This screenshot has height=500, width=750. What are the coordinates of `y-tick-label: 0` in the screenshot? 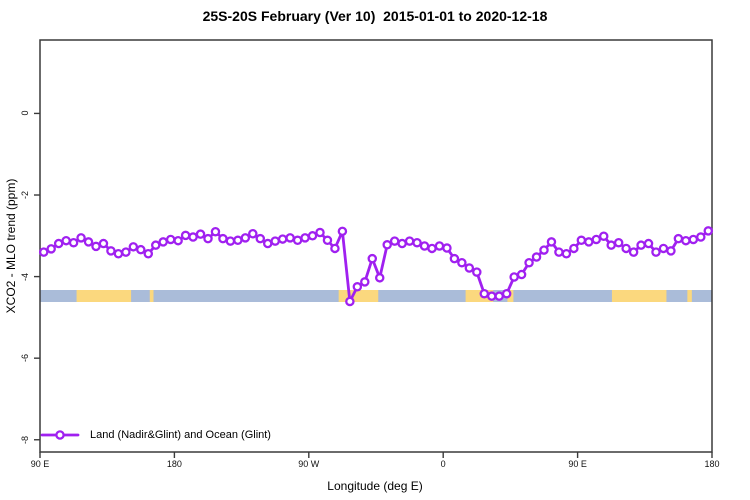 It's located at (25, 113).